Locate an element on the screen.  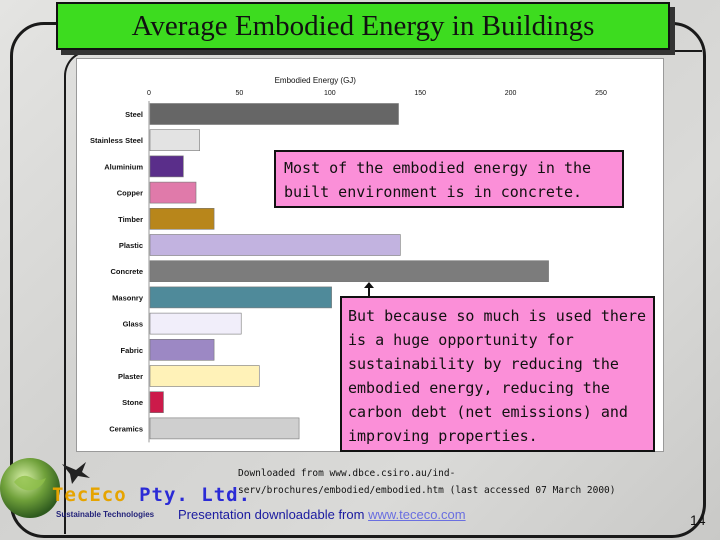
page-number: 14 is located at coordinates (698, 520).